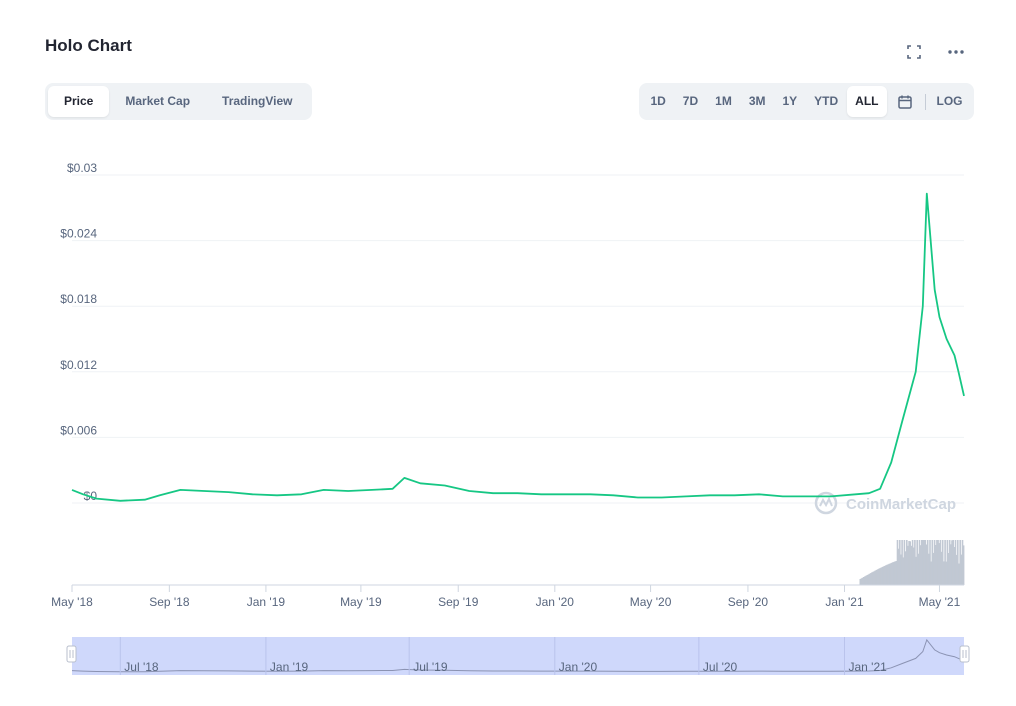 The image size is (1016, 706). What do you see at coordinates (658, 101) in the screenshot?
I see `range-1d: 1D` at bounding box center [658, 101].